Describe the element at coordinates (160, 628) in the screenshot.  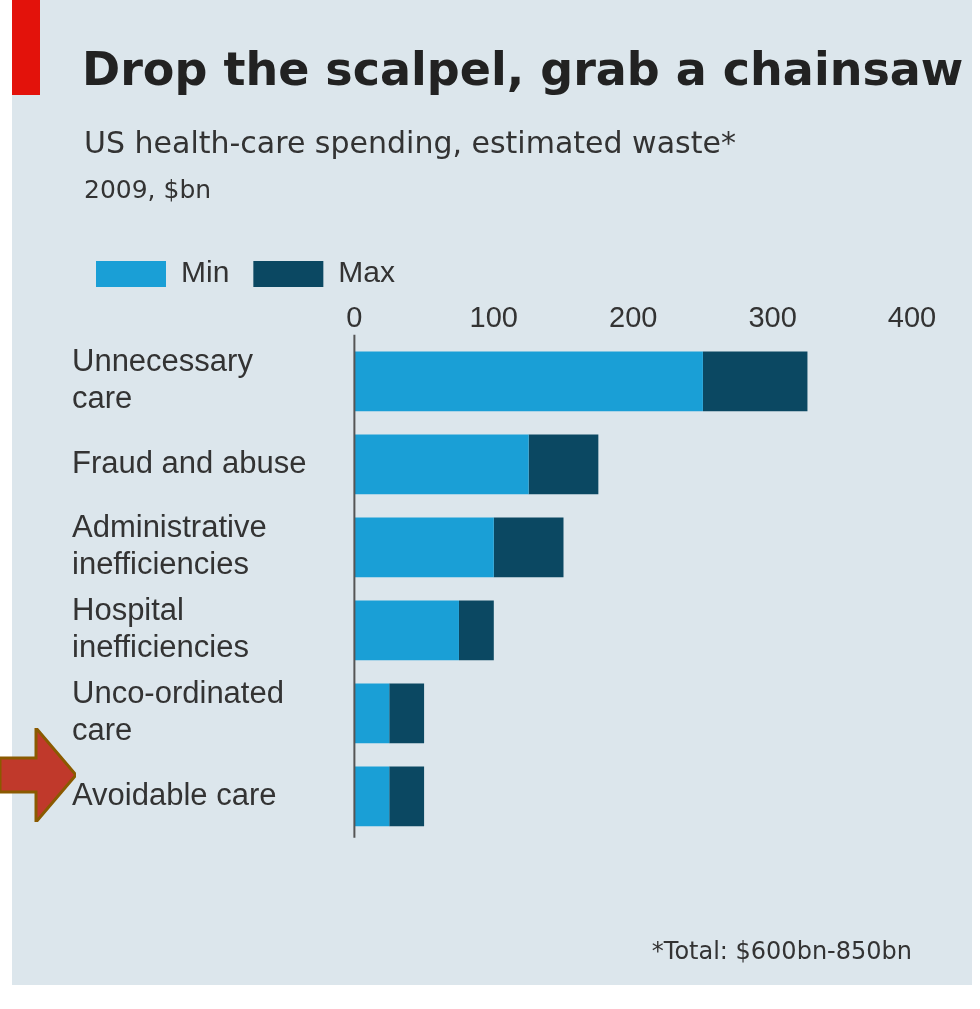
I see `y-tick-label: Hospital inefficiencies` at that location.